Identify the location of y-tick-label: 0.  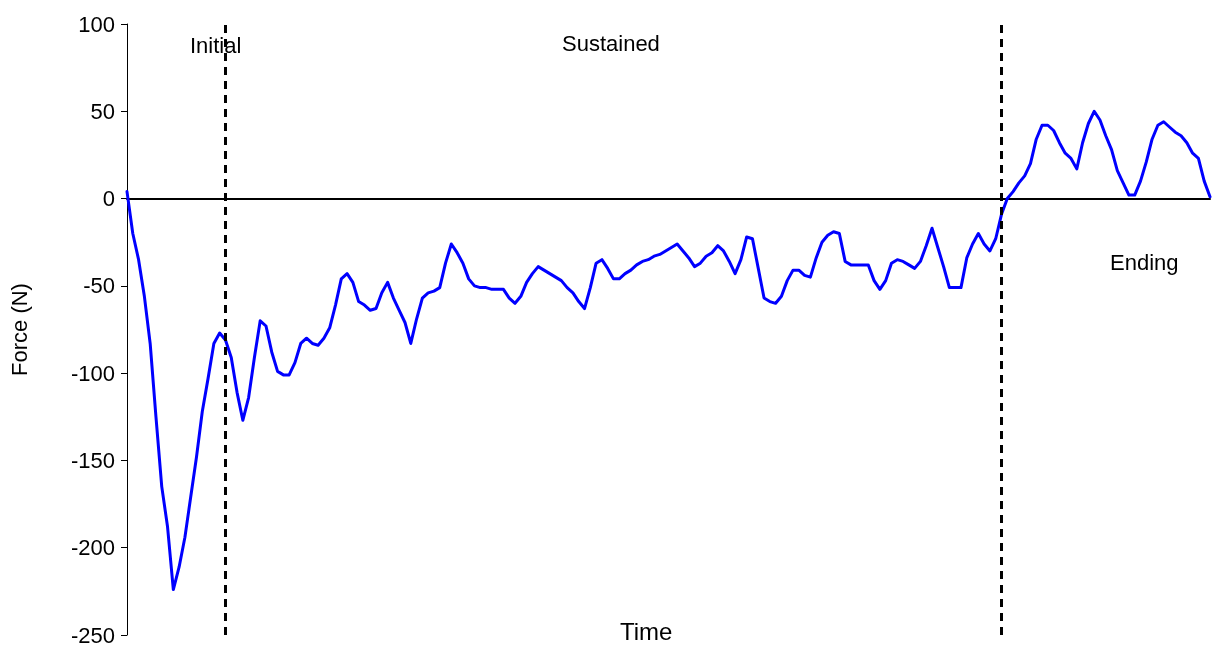
(108, 199).